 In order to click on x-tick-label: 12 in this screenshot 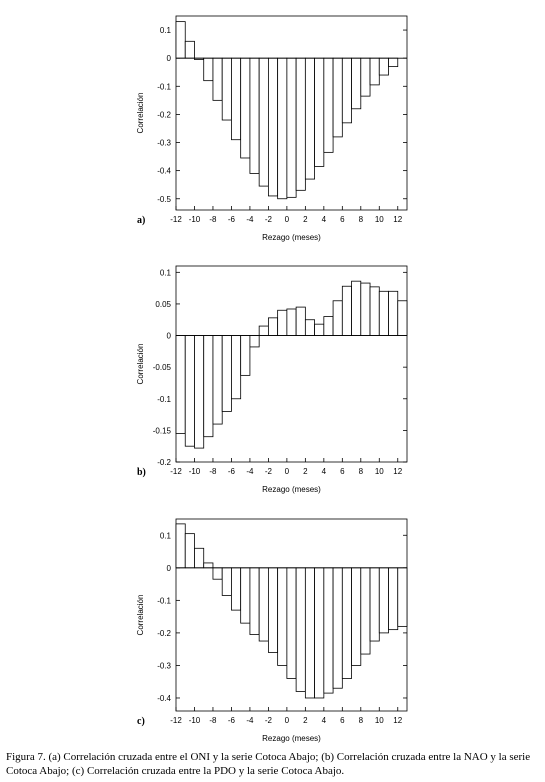, I will do `click(397, 471)`.